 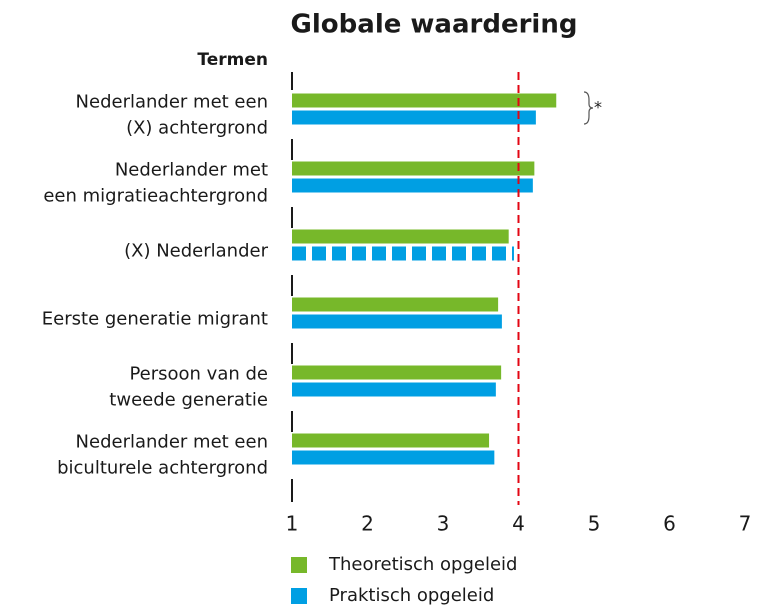 I want to click on x-tick-label: 3, so click(x=443, y=524).